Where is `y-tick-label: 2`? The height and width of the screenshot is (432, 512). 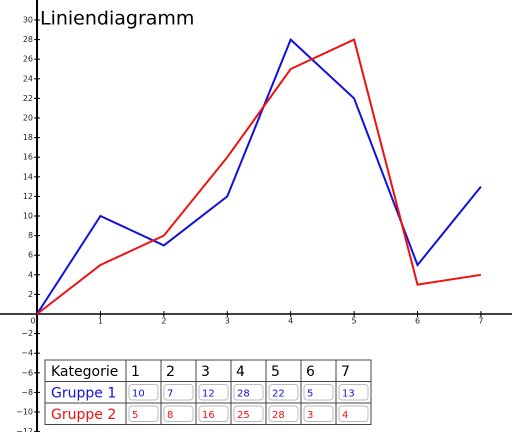 y-tick-label: 2 is located at coordinates (30, 294).